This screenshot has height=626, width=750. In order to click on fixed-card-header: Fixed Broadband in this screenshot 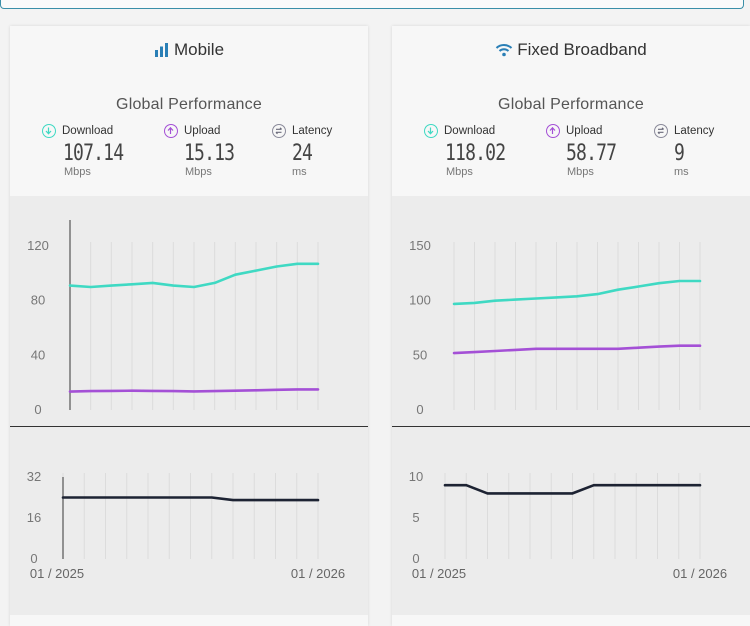, I will do `click(571, 51)`.